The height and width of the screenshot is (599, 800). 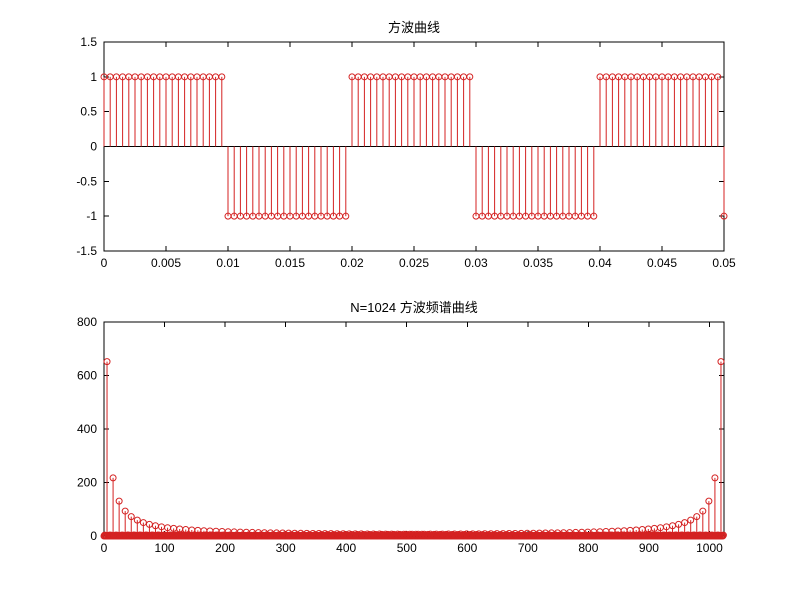 What do you see at coordinates (88, 42) in the screenshot?
I see `svg-text: 1.5` at bounding box center [88, 42].